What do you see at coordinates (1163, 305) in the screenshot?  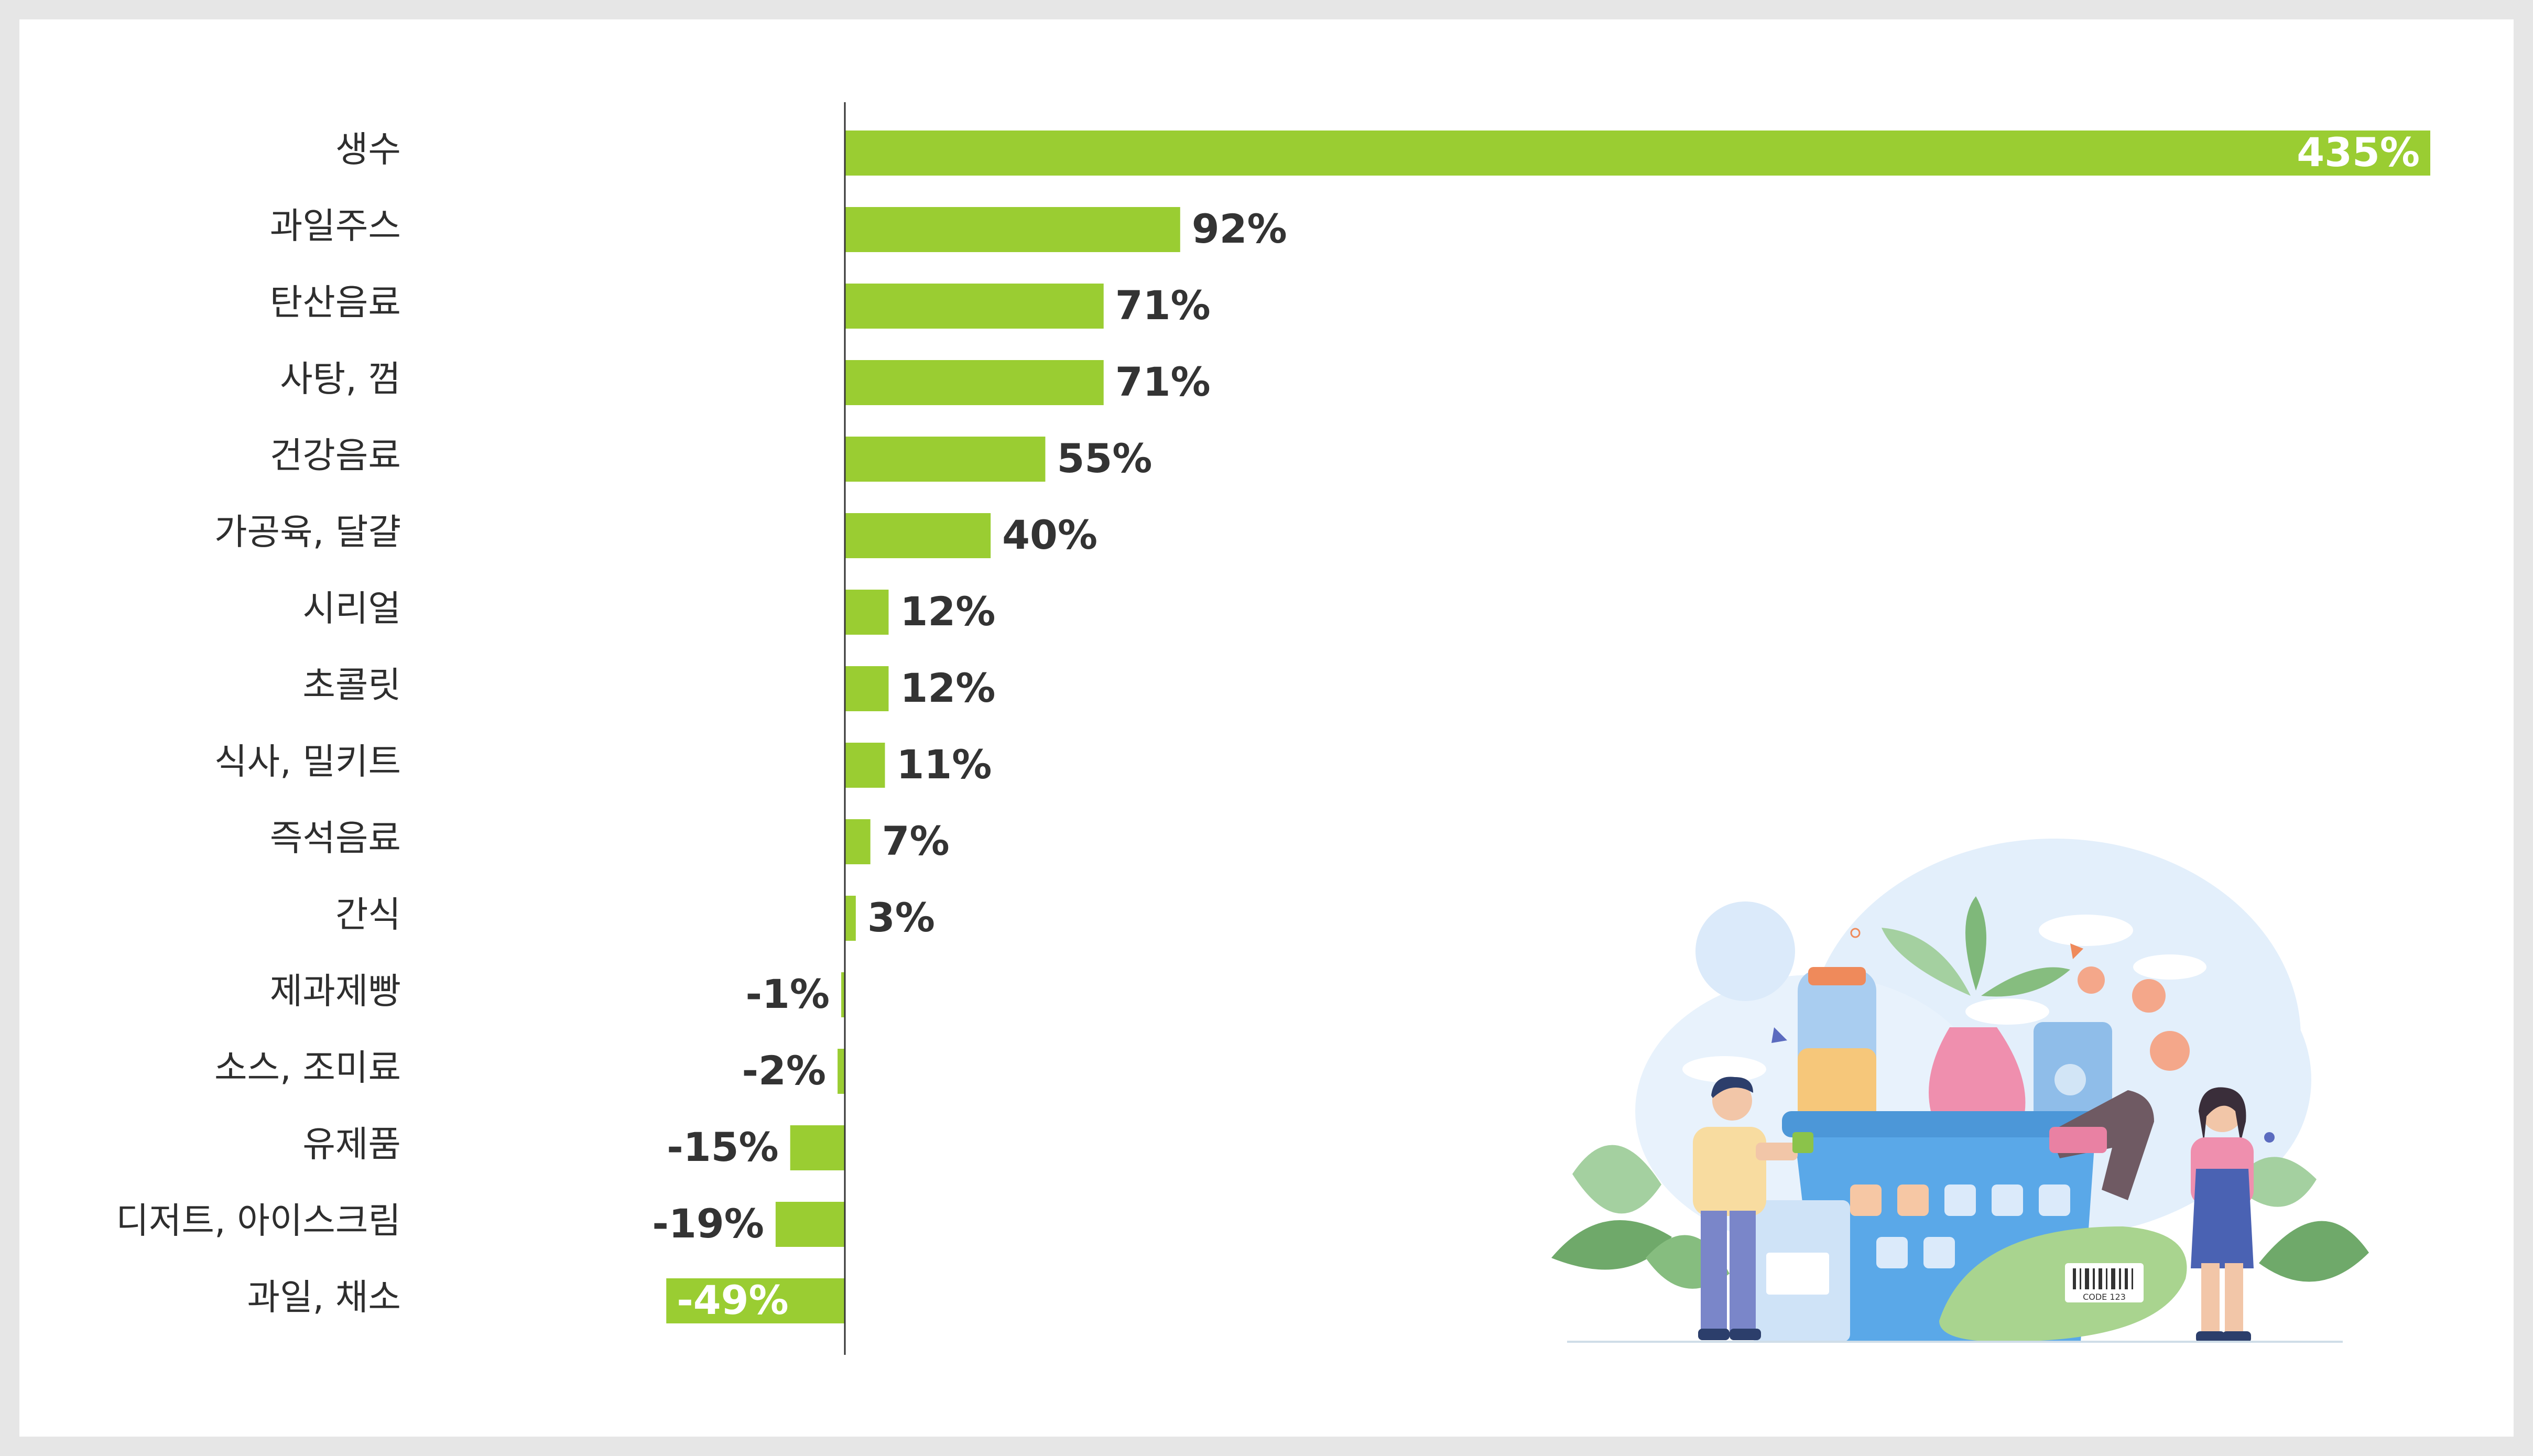 I see `value-label-2: 71%` at bounding box center [1163, 305].